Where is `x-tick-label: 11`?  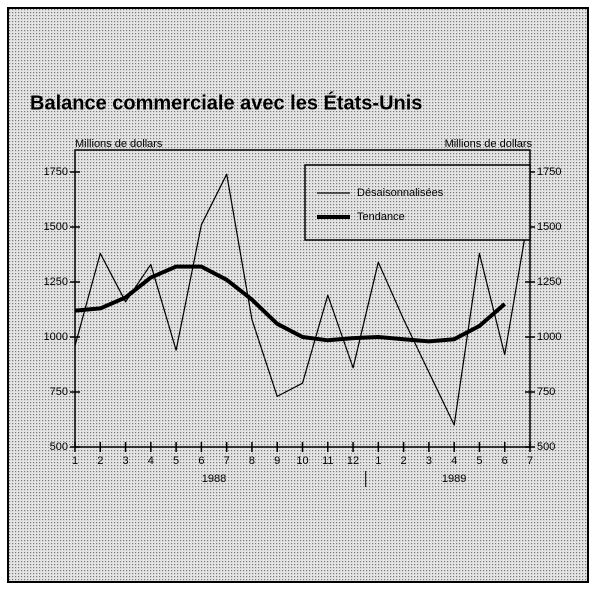 x-tick-label: 11 is located at coordinates (327, 461).